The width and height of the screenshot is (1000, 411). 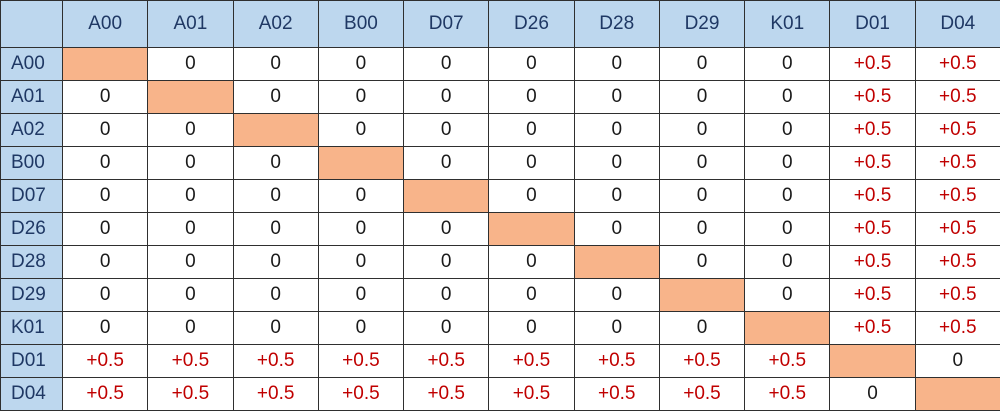 What do you see at coordinates (190, 24) in the screenshot?
I see `column-header: A01` at bounding box center [190, 24].